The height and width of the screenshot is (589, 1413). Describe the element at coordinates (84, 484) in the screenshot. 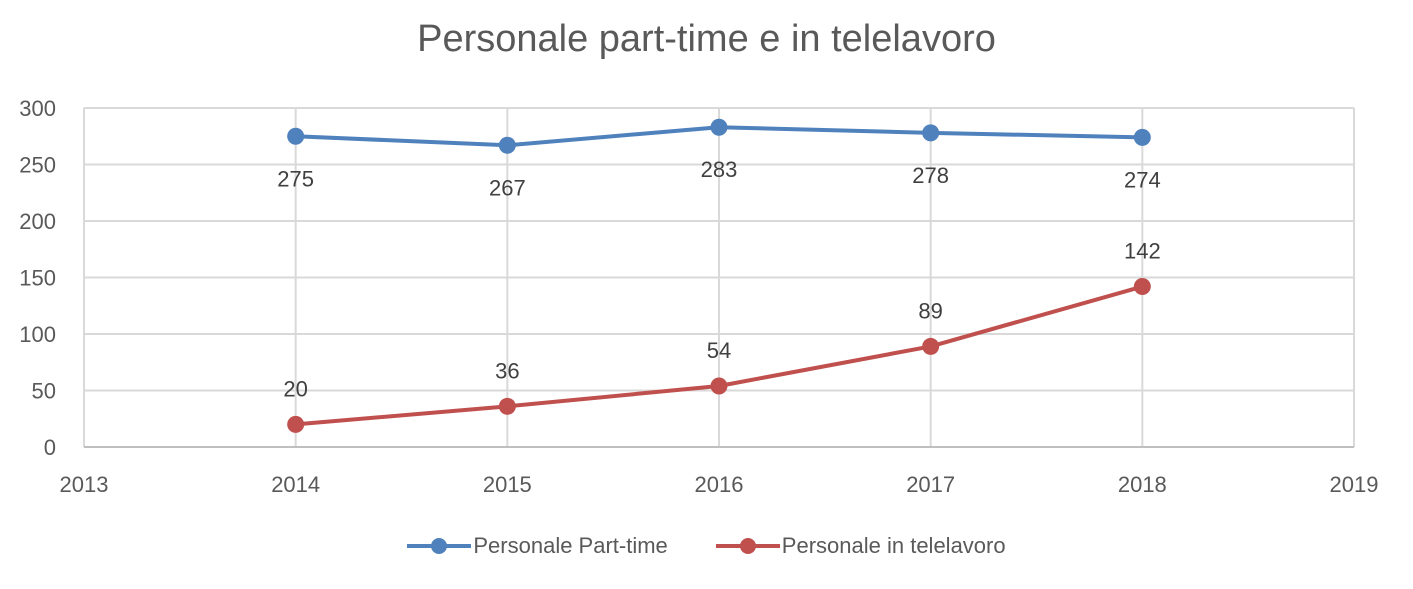

I see `x-tick-label: 2013` at that location.